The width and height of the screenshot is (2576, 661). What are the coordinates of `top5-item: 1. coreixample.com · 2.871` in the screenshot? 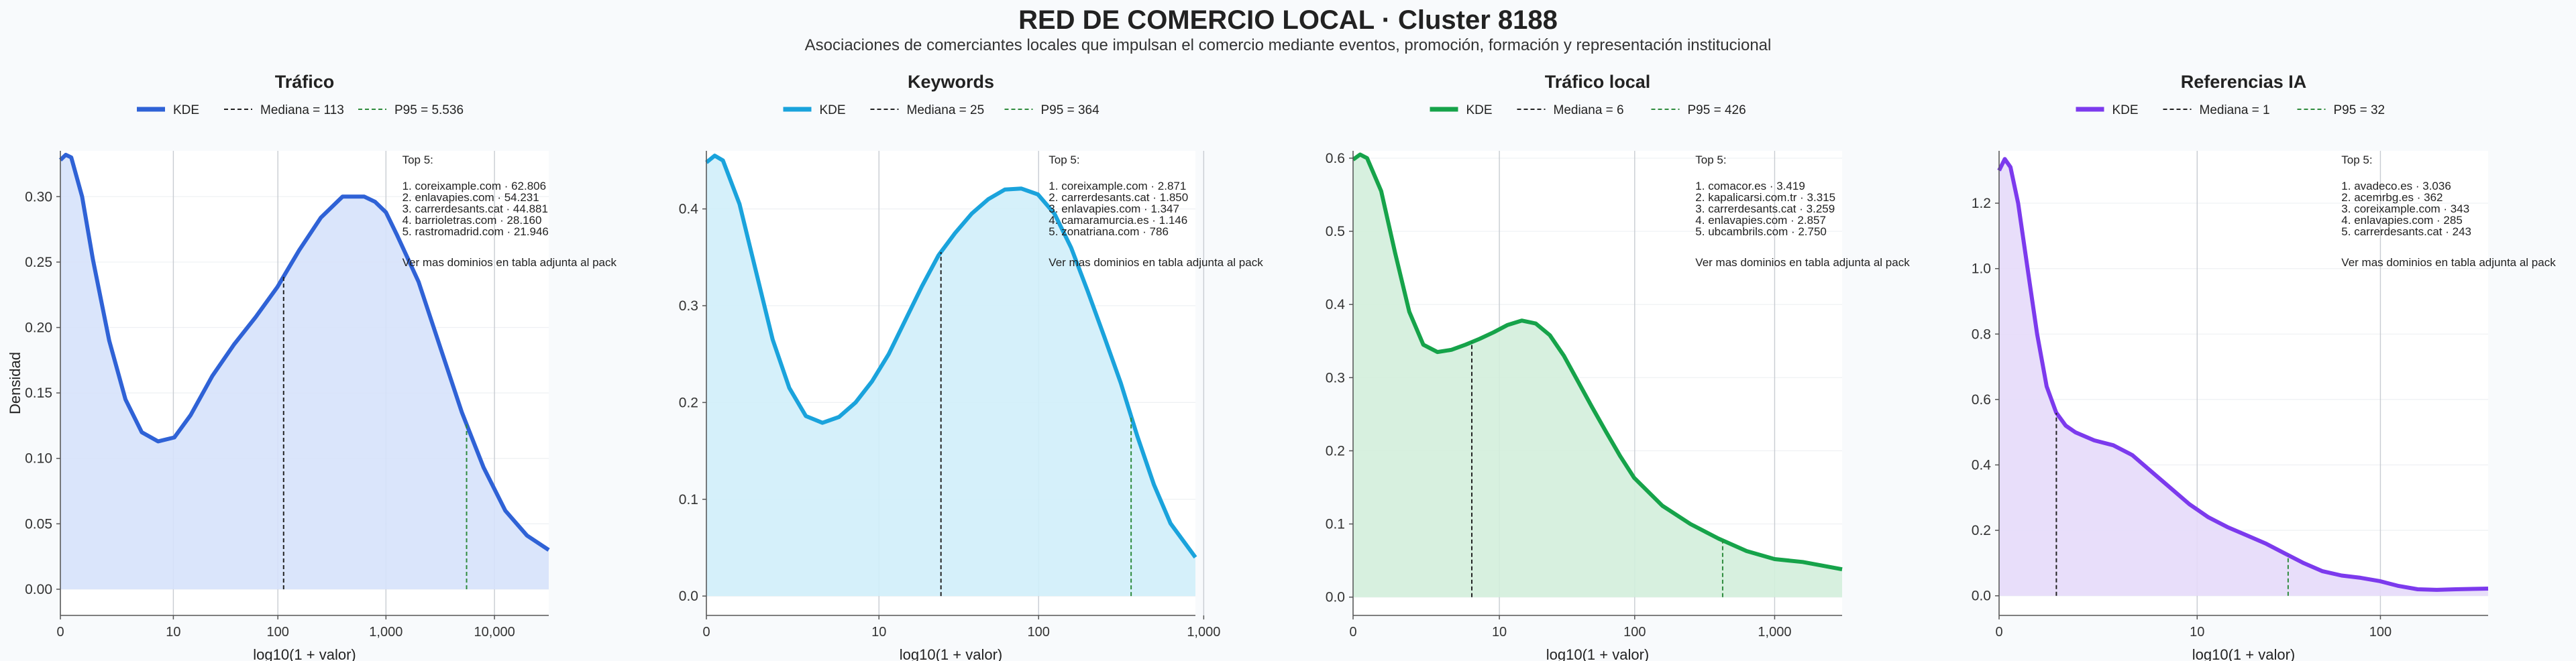 It's located at (1117, 186).